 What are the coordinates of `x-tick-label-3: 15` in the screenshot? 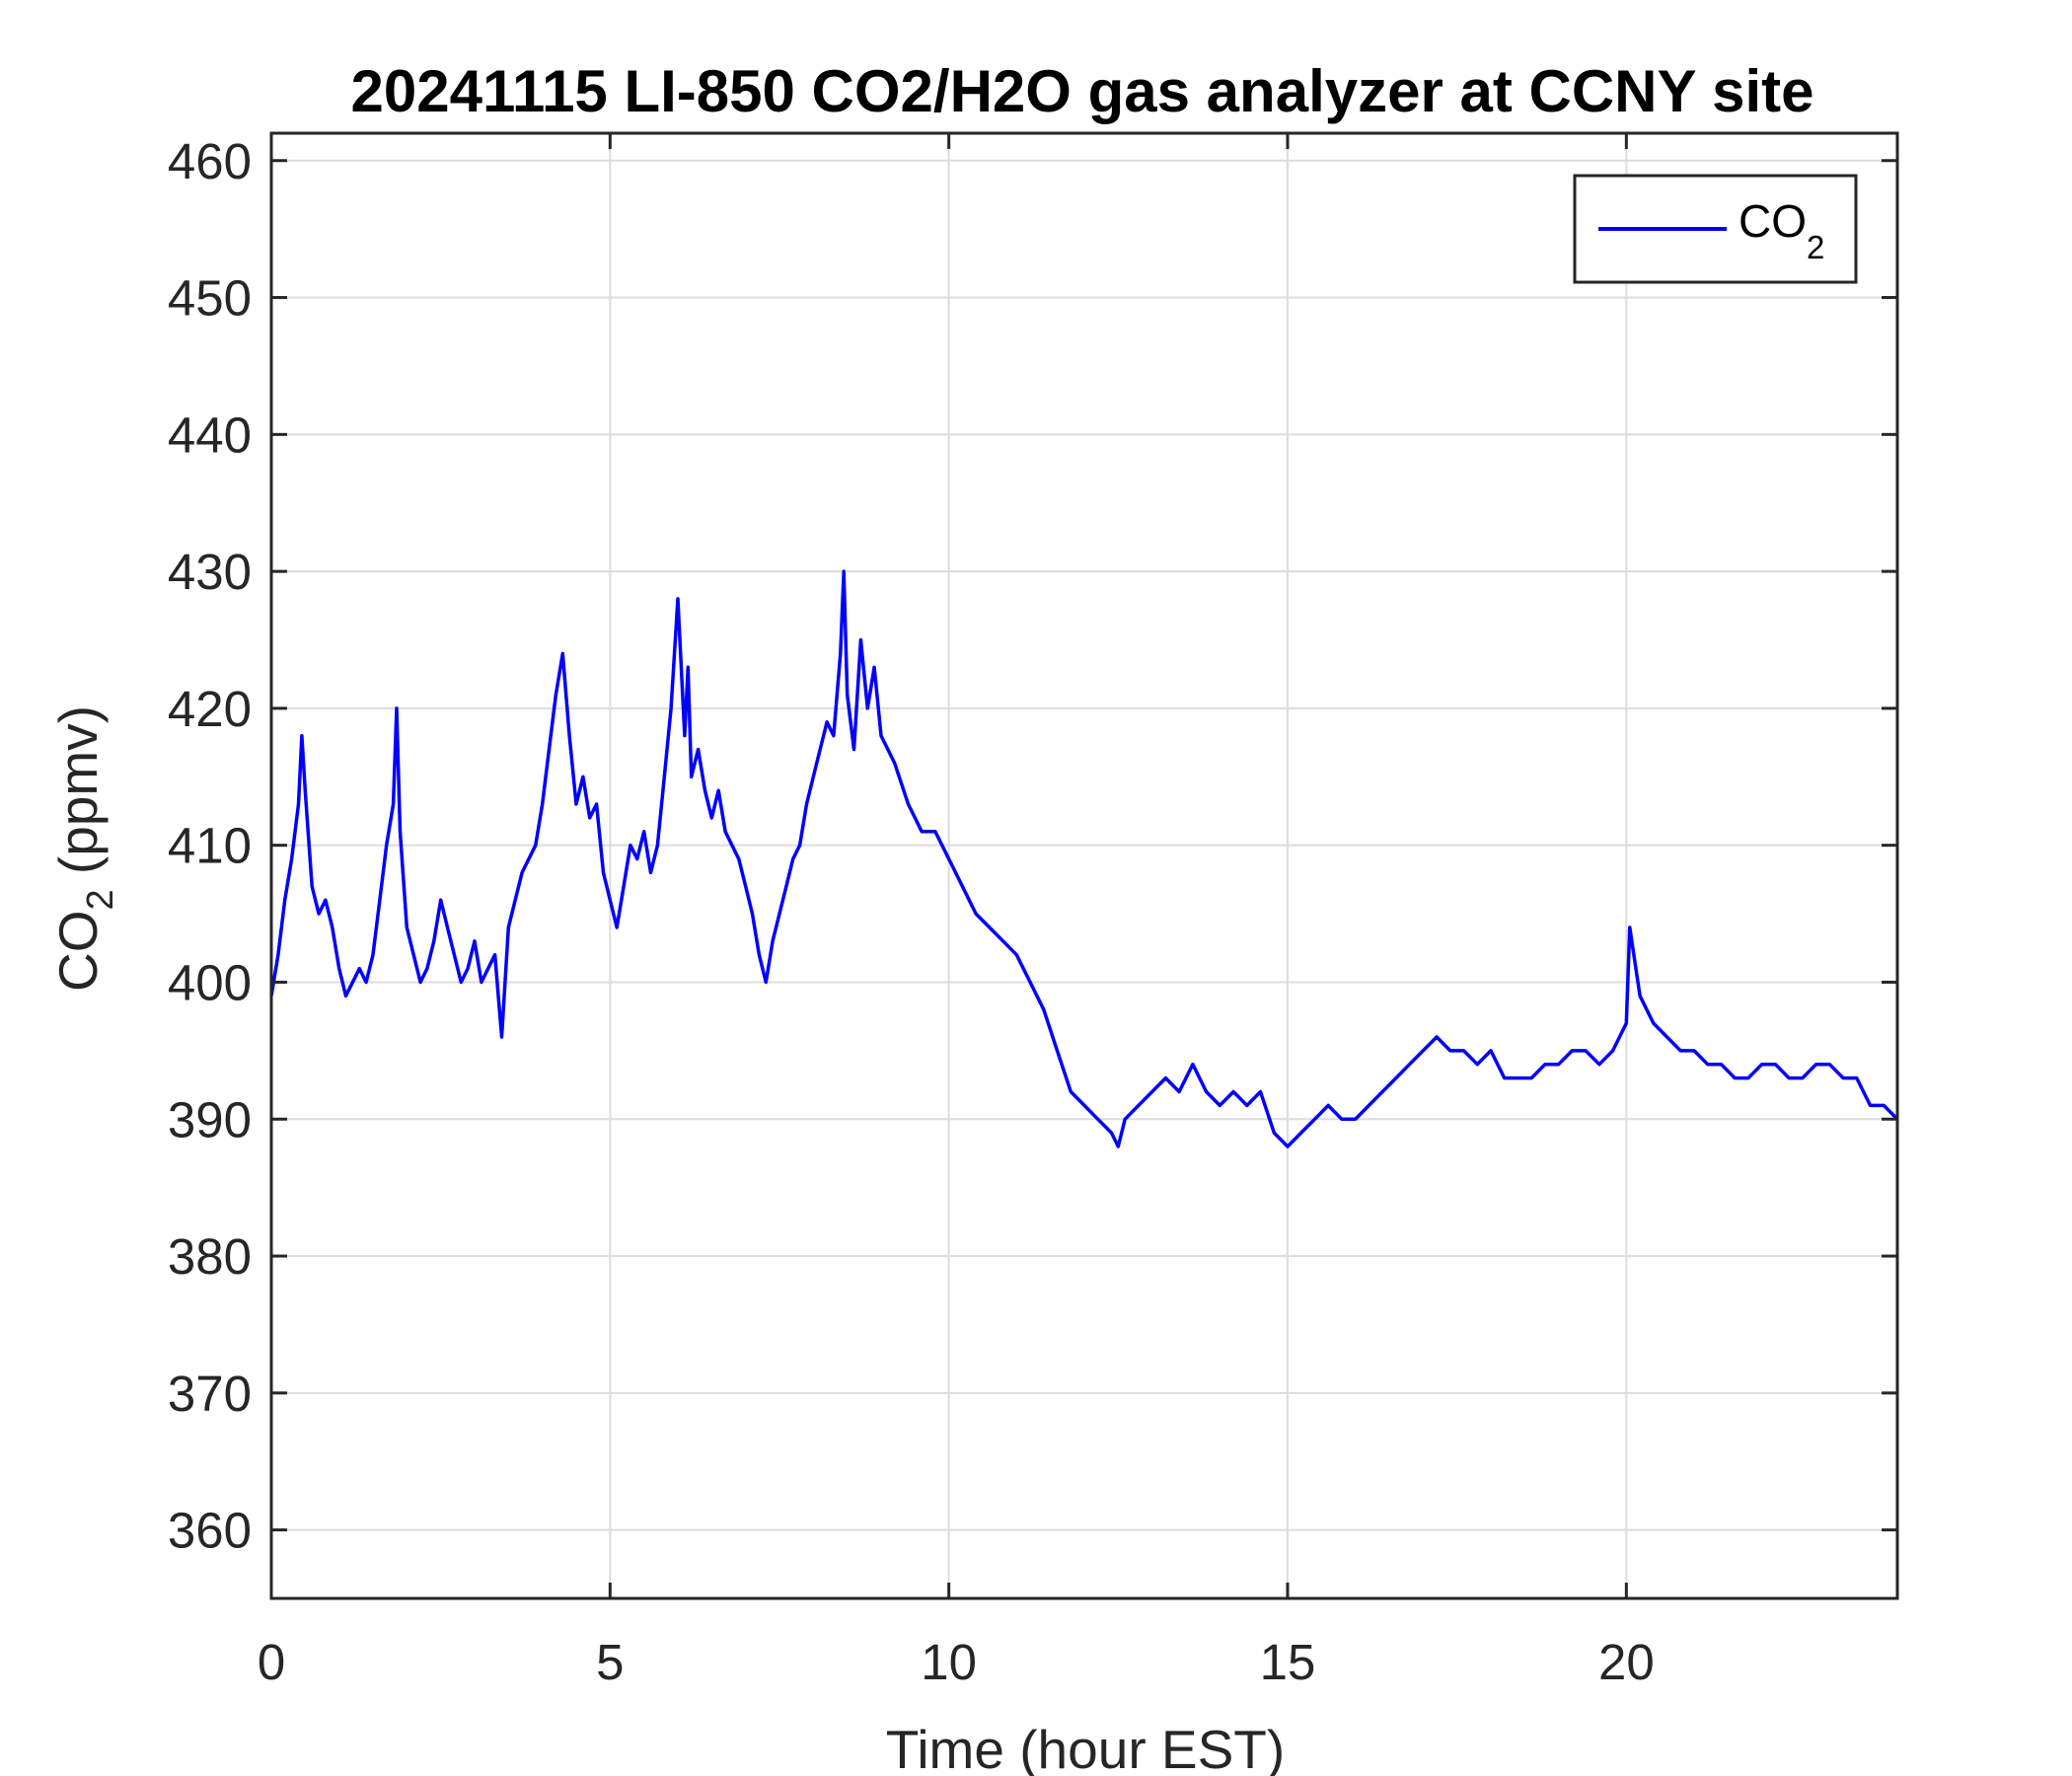 It's located at (1288, 1662).